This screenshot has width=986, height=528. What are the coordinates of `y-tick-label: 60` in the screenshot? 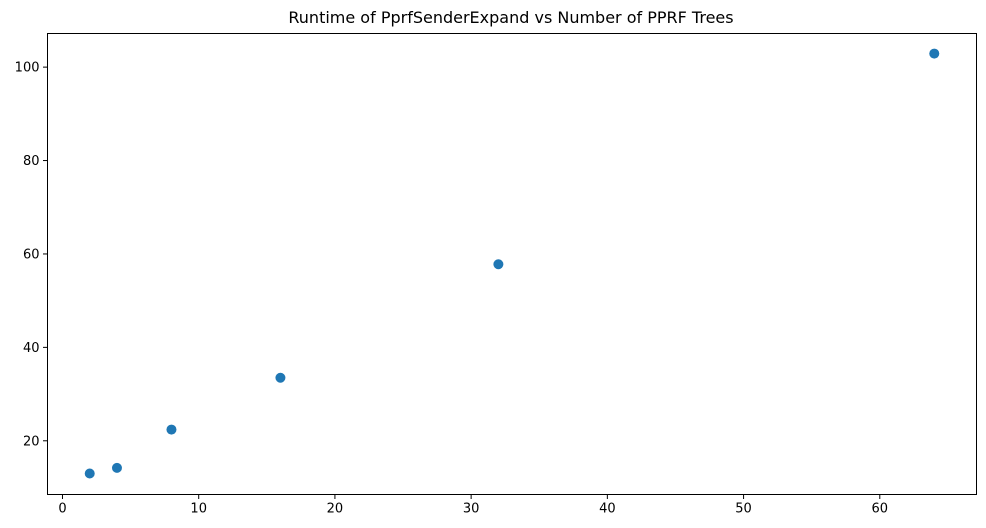 It's located at (31, 254).